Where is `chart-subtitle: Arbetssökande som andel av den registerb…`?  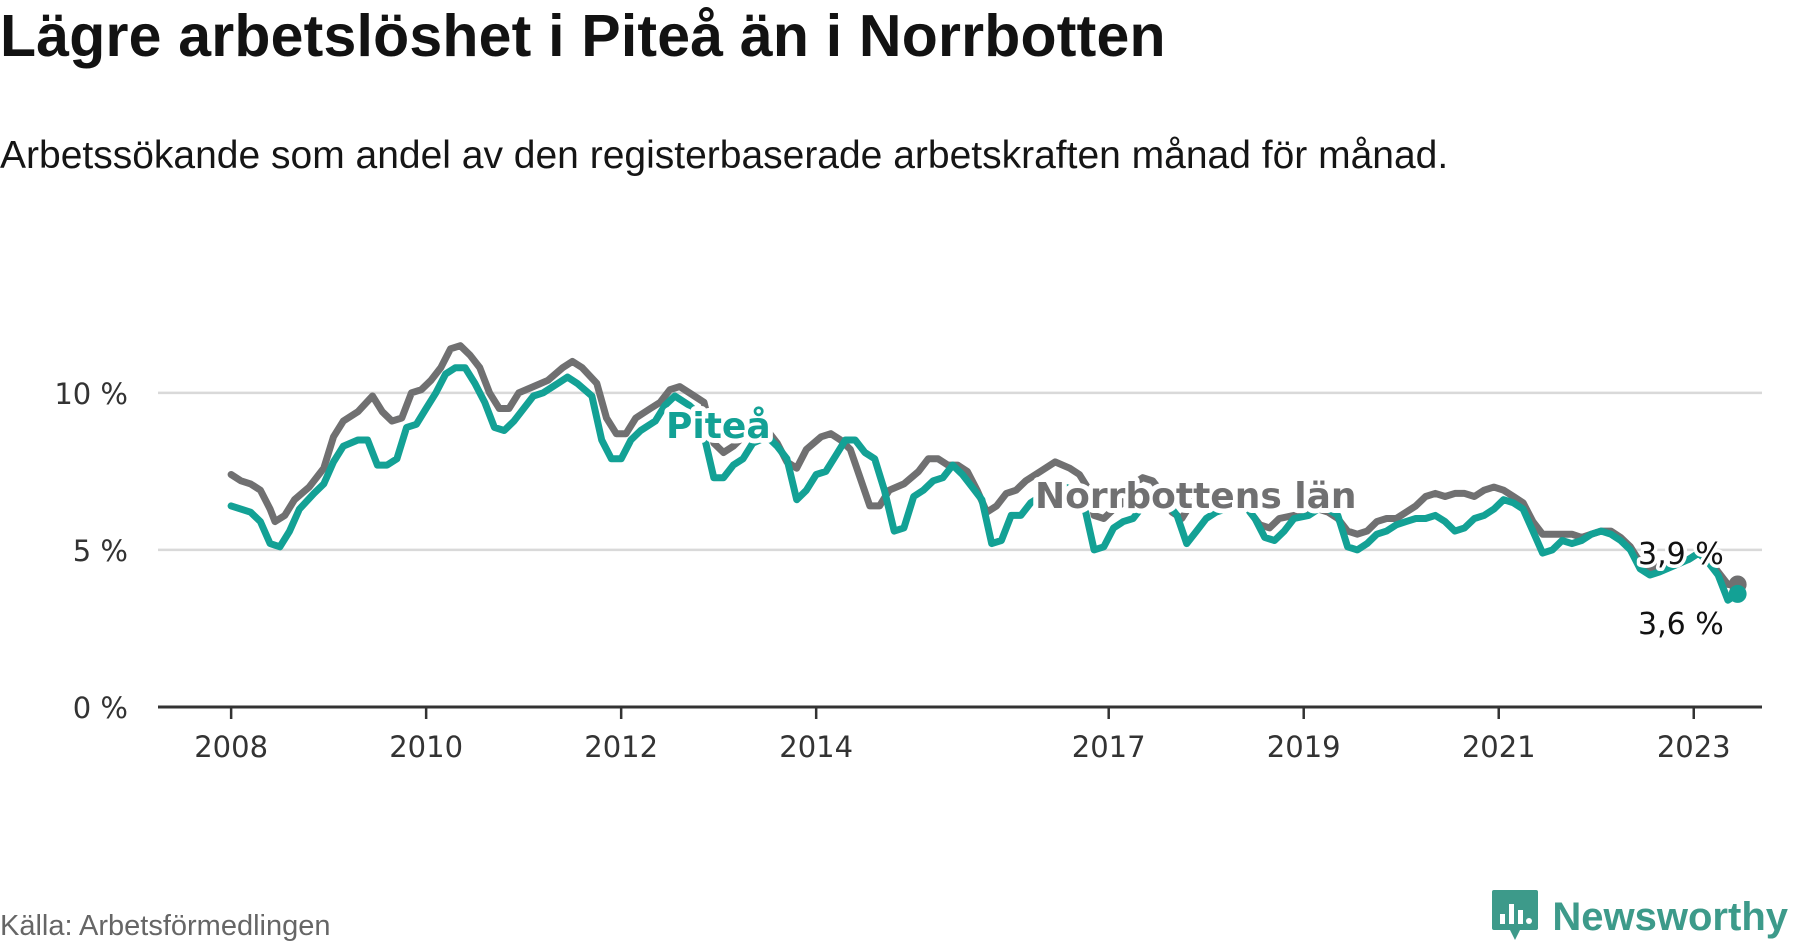
chart-subtitle: Arbetssökande som andel av den registerb… is located at coordinates (724, 155).